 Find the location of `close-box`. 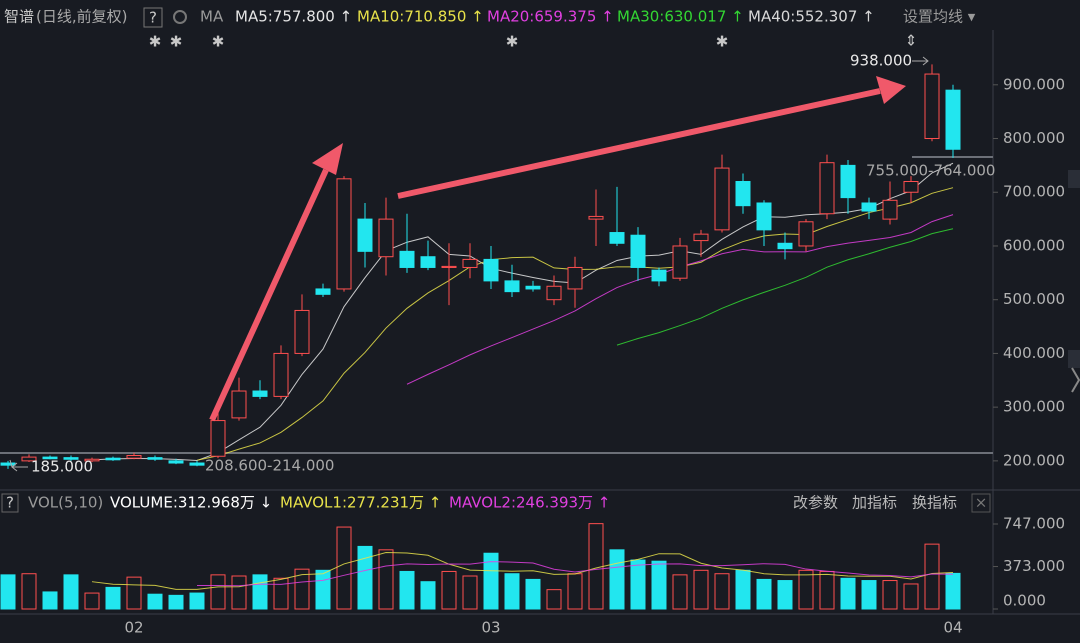

close-box is located at coordinates (981, 503).